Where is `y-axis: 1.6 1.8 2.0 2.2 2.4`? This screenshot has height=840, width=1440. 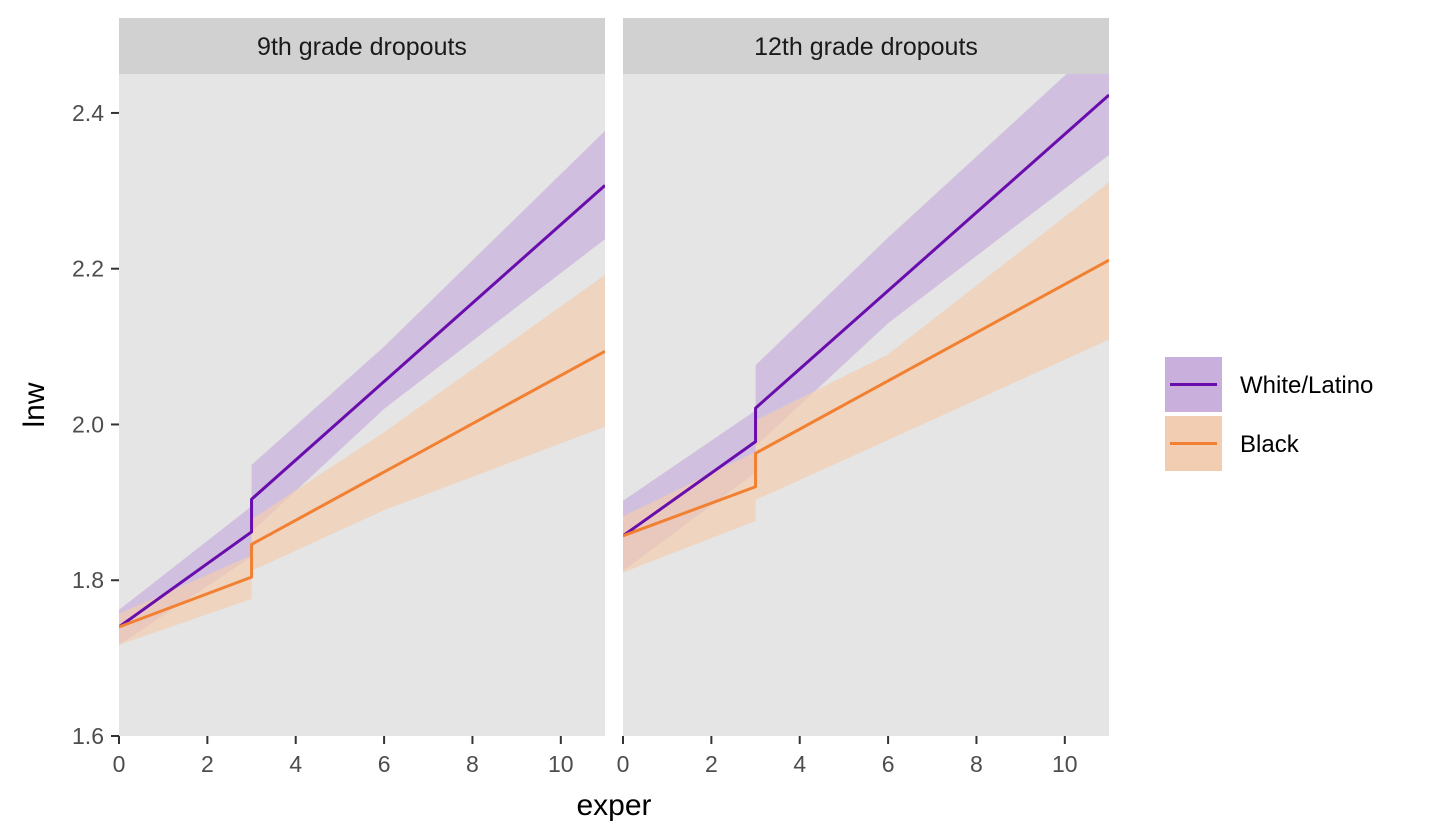
y-axis: 1.6 1.8 2.0 2.2 2.4 is located at coordinates (95, 424).